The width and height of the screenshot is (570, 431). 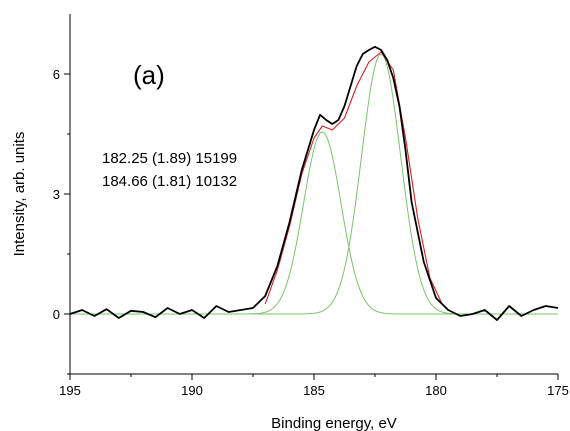 I want to click on y-tick-label: 0, so click(x=56, y=314).